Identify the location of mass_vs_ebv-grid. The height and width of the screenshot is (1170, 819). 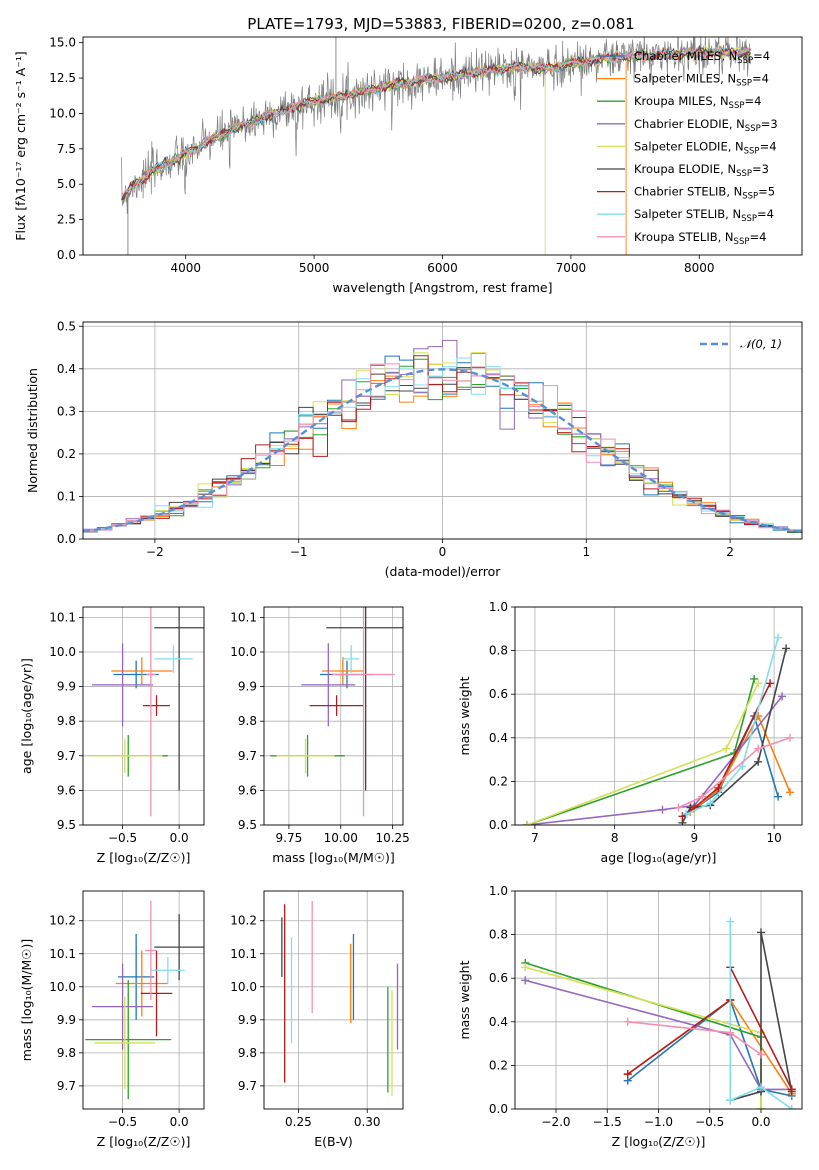
(333, 1000).